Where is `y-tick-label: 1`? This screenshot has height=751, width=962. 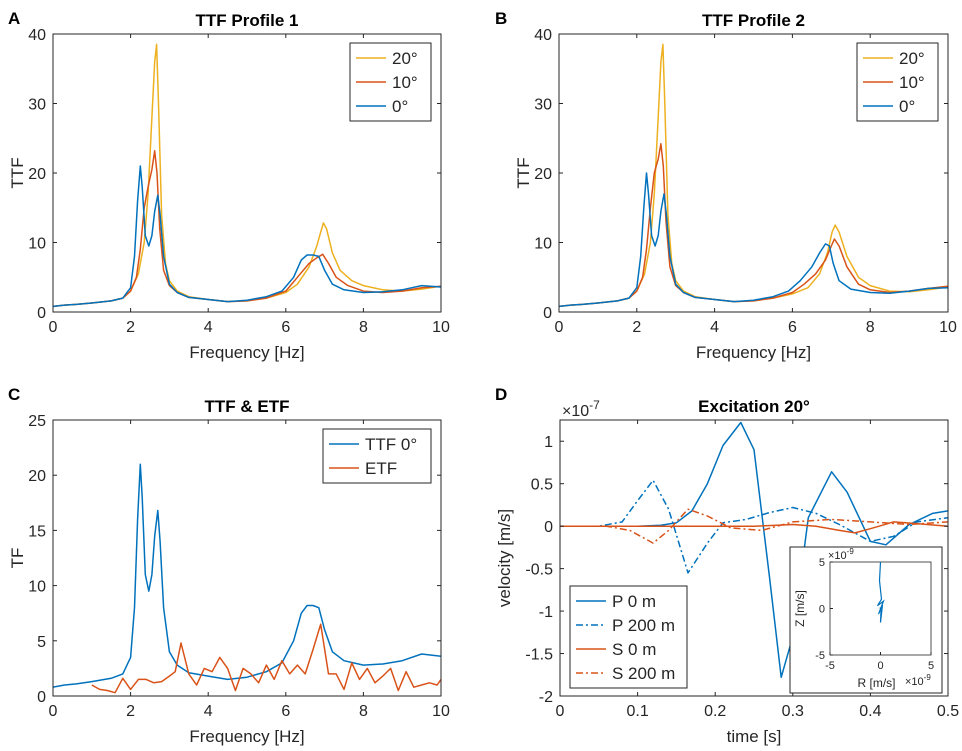 y-tick-label: 1 is located at coordinates (548, 442).